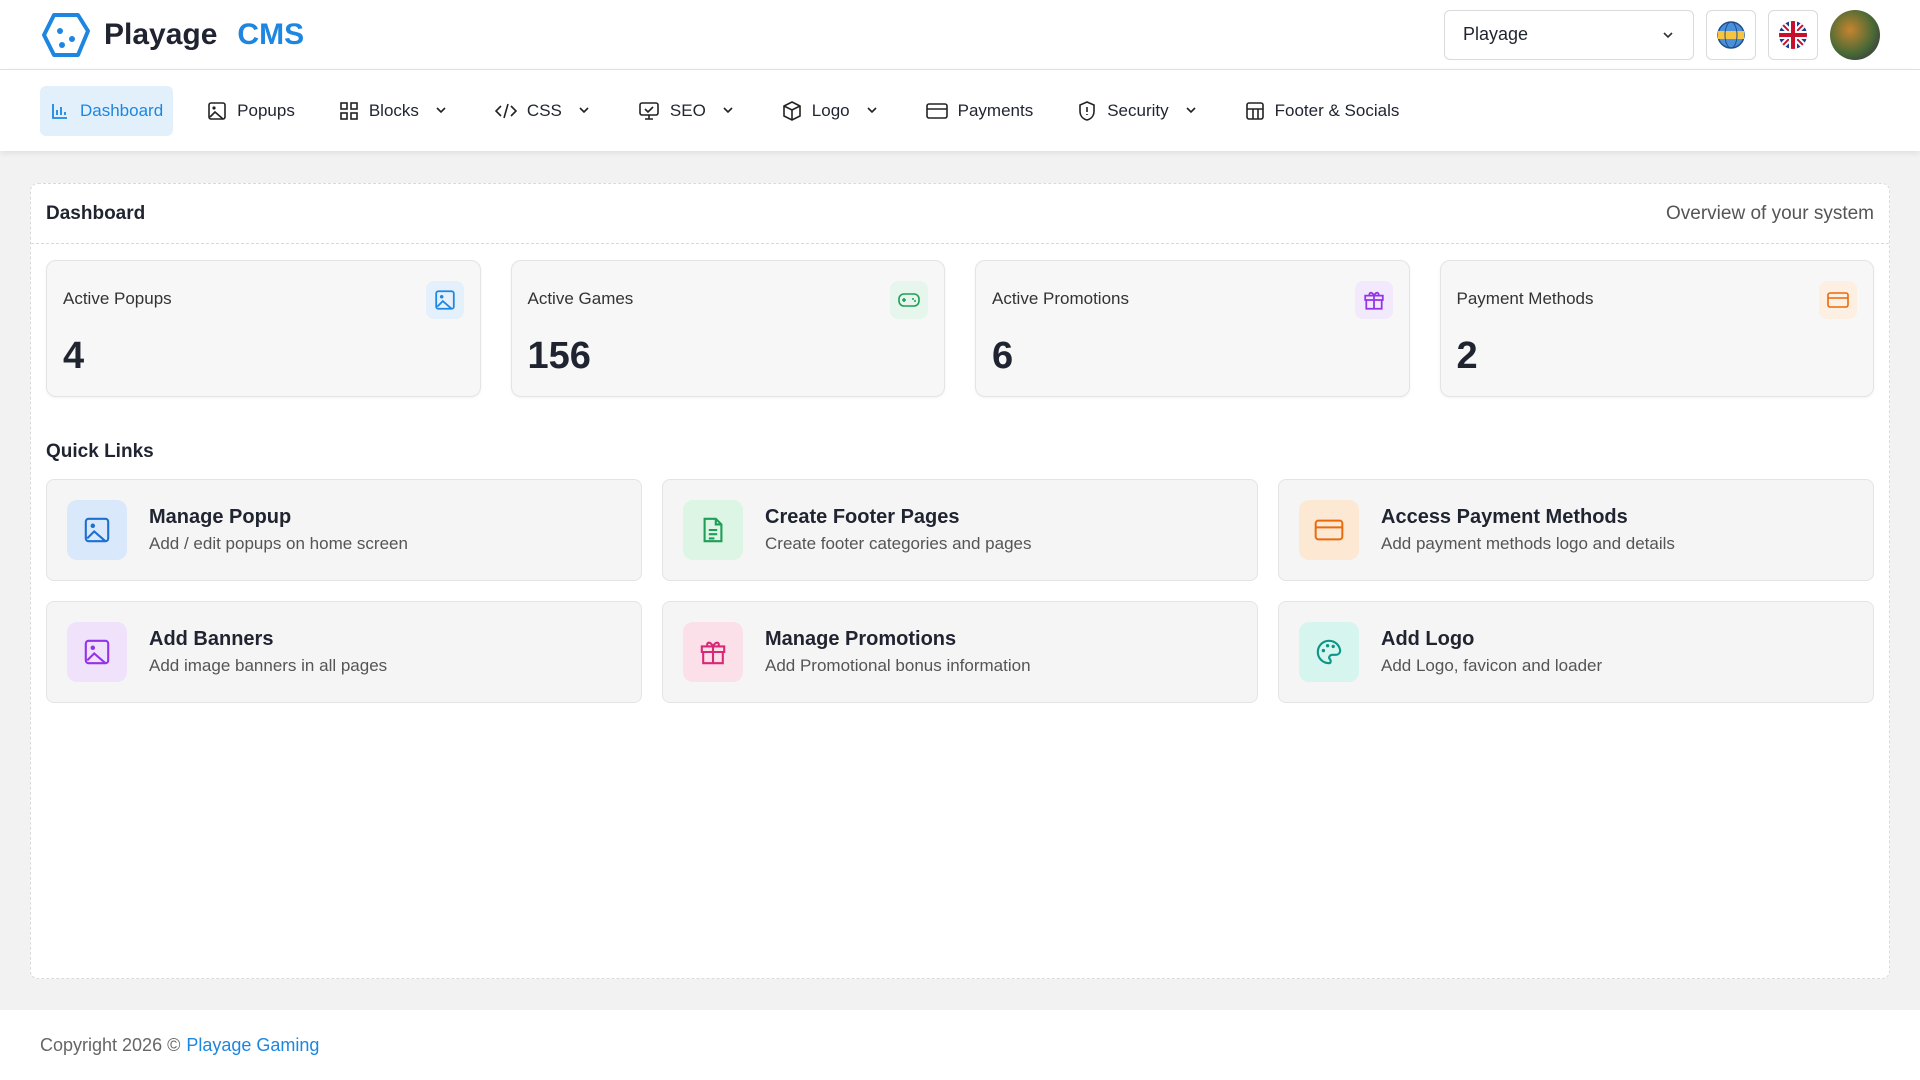 Image resolution: width=1920 pixels, height=1080 pixels. I want to click on nav-label: Security, so click(1138, 110).